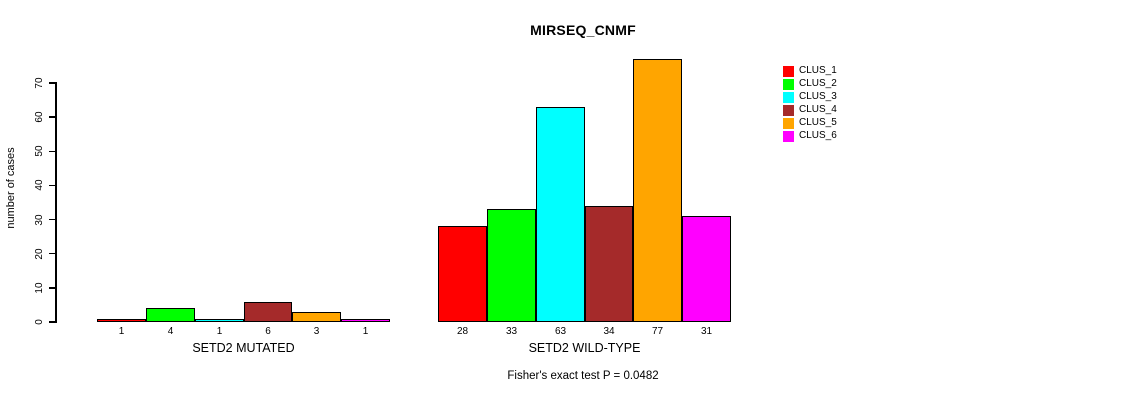 The image size is (1140, 400). I want to click on bar-clus-5-setd2-mutated, so click(316, 317).